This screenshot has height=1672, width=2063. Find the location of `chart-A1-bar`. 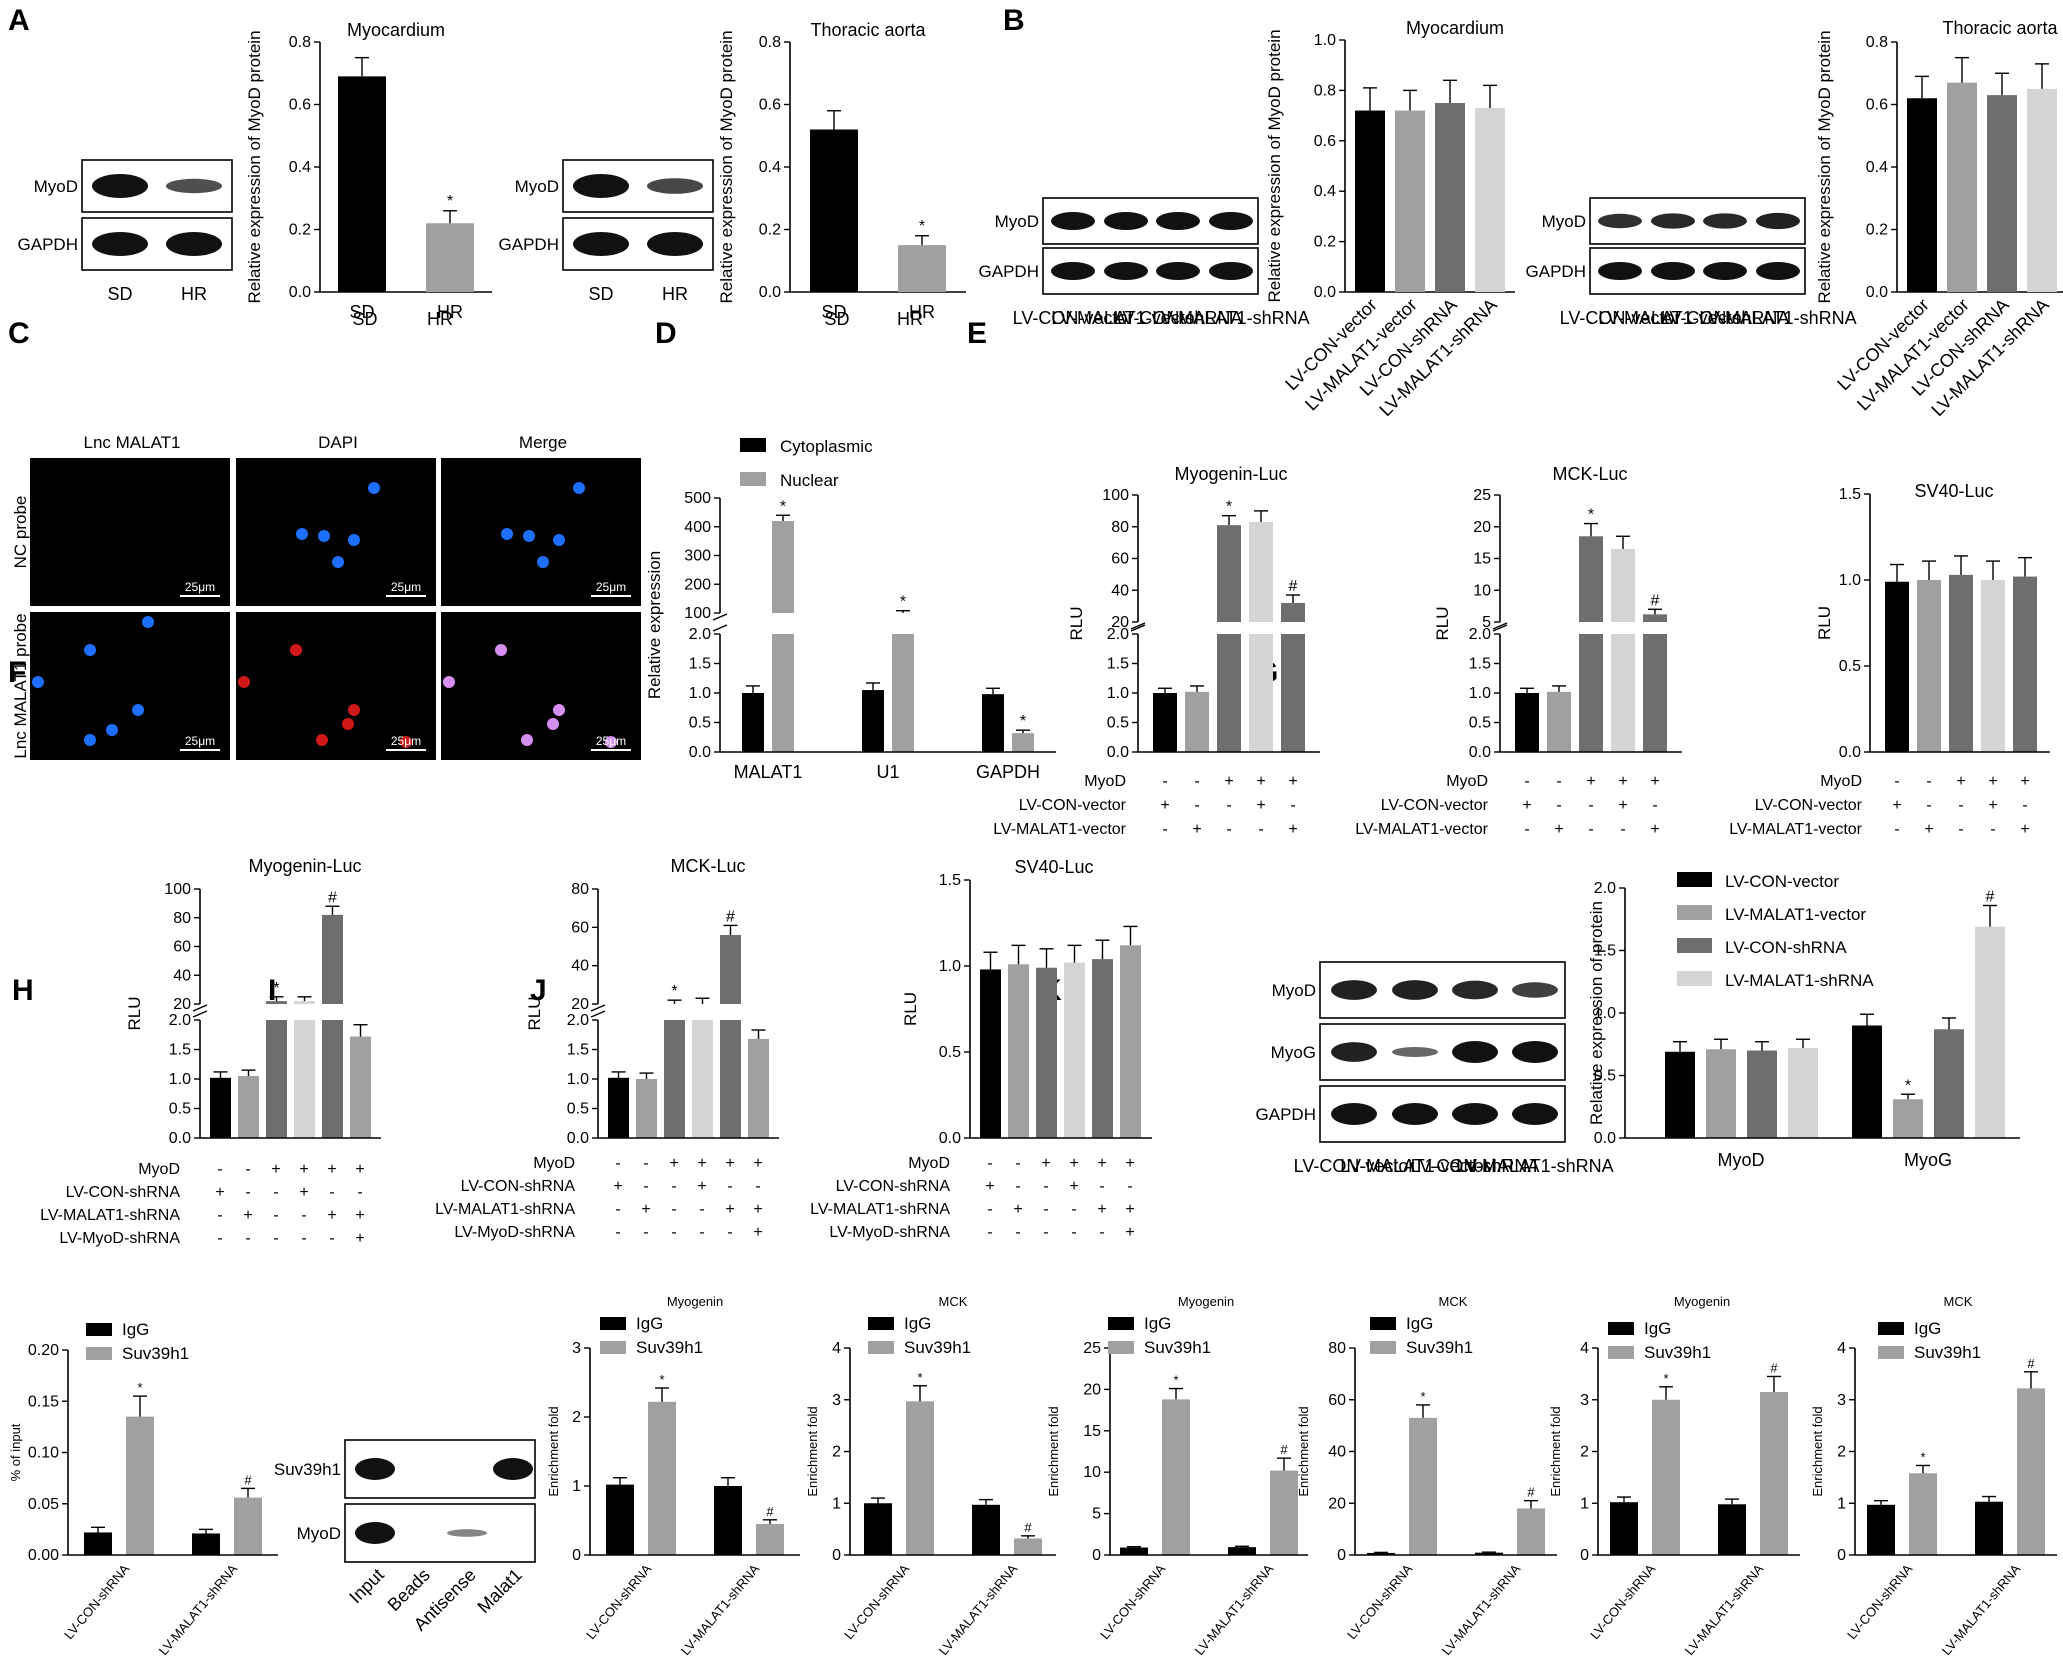

chart-A1-bar is located at coordinates (450, 257).